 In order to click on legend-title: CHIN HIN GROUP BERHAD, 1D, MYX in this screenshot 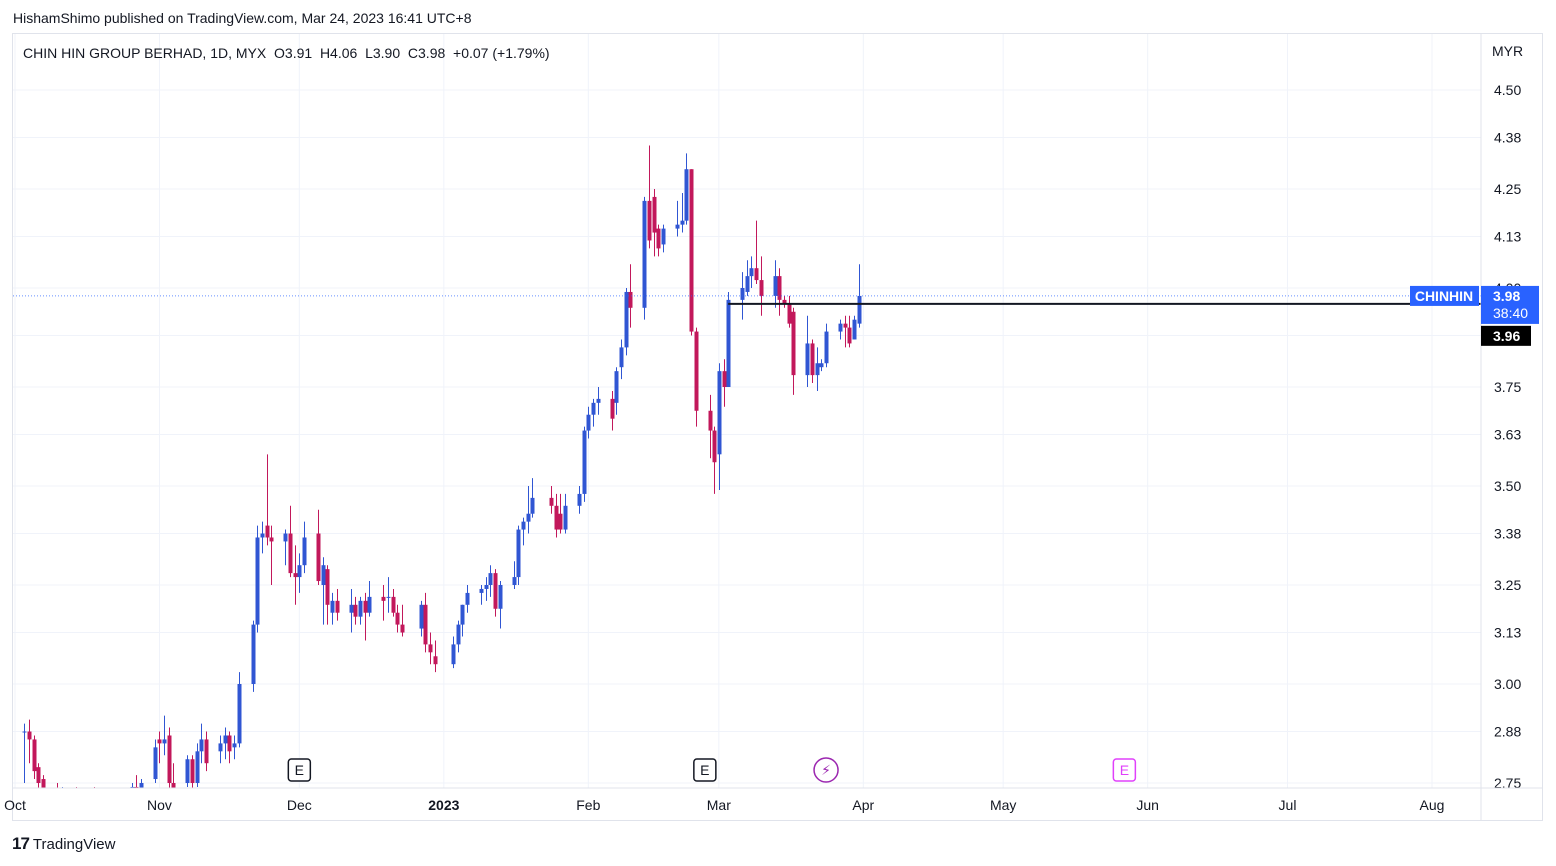, I will do `click(145, 53)`.